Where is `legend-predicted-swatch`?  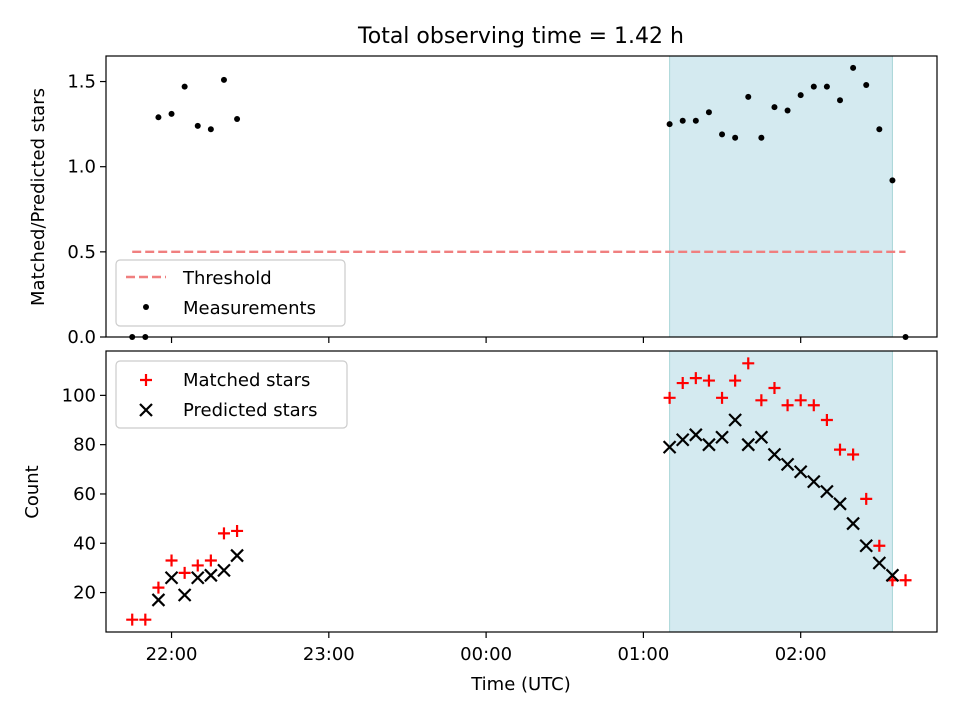 legend-predicted-swatch is located at coordinates (146, 410).